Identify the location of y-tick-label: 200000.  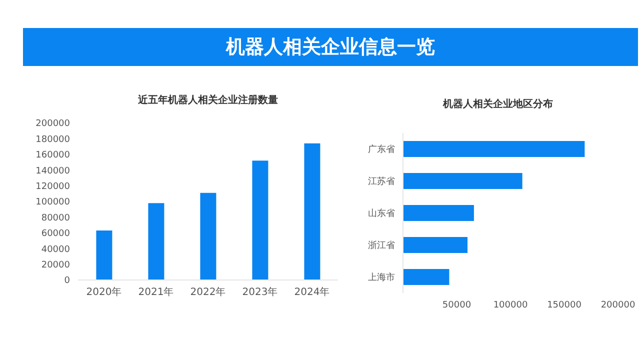
(53, 124).